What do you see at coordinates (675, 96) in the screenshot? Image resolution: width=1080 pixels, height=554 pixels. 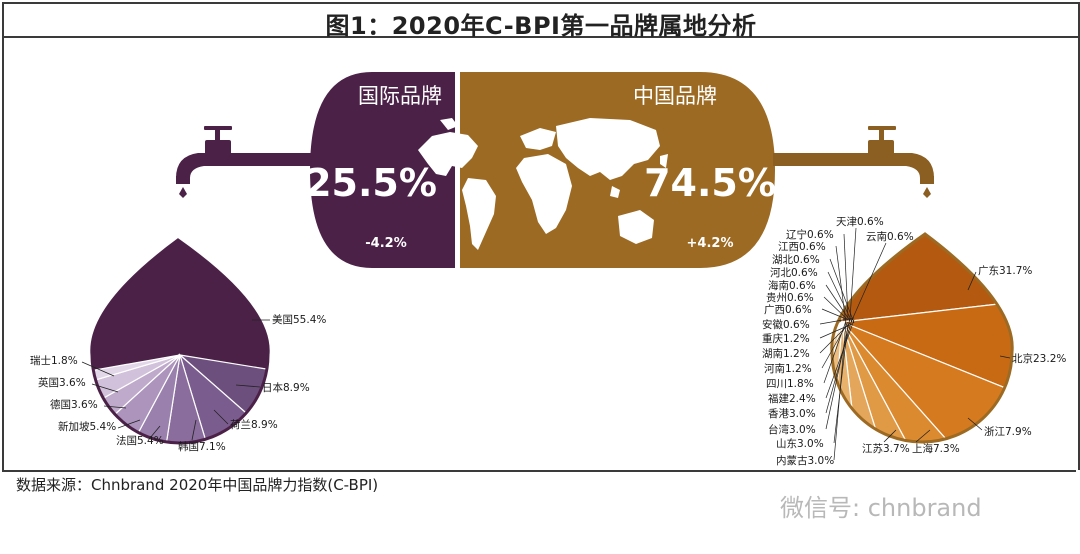 I see `domestic-label: 中国品牌` at bounding box center [675, 96].